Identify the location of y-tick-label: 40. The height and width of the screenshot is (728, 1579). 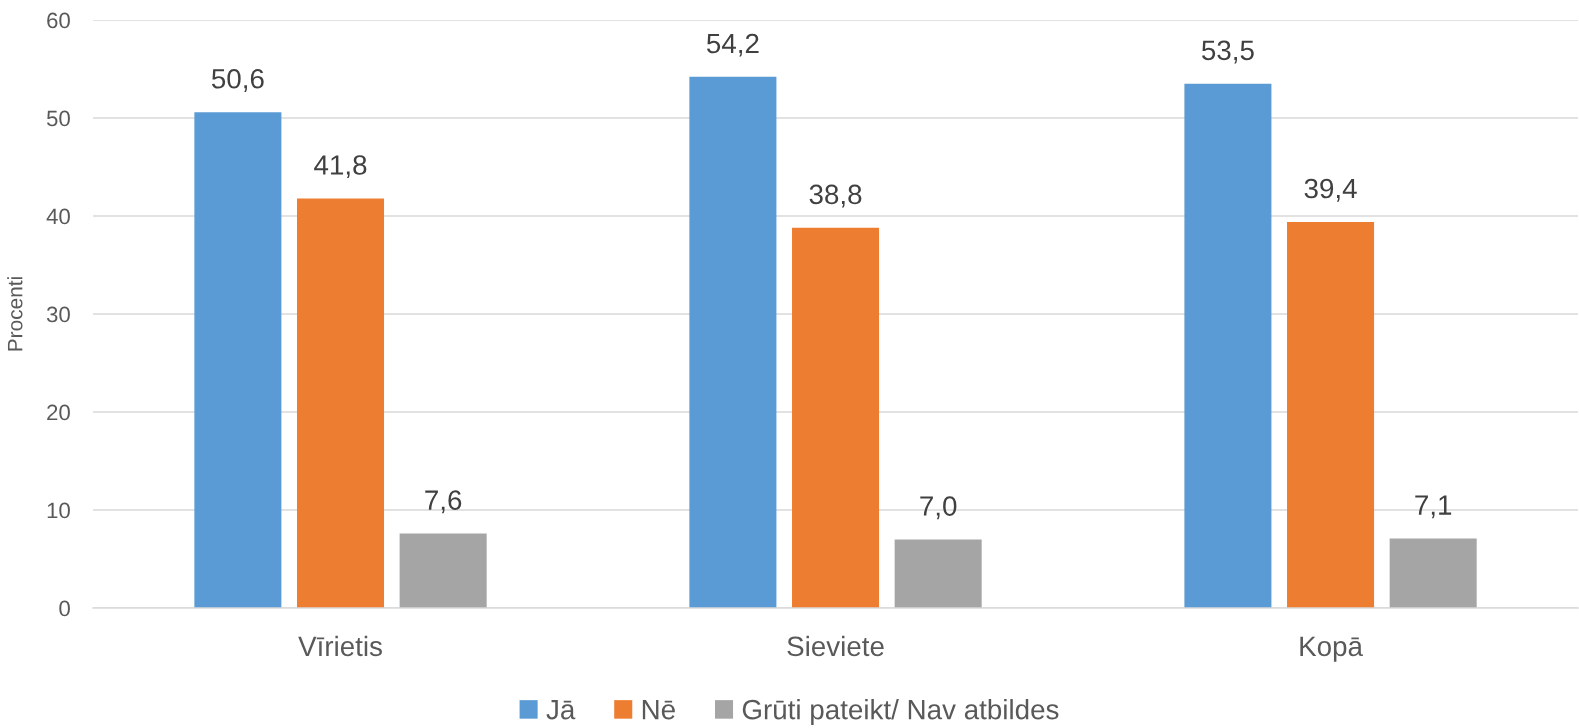
(58, 216).